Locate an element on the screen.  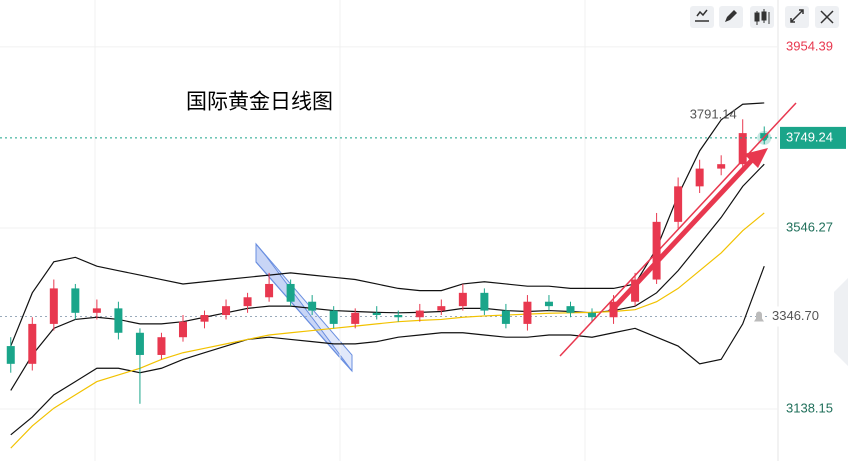
alert-icon is located at coordinates (759, 316).